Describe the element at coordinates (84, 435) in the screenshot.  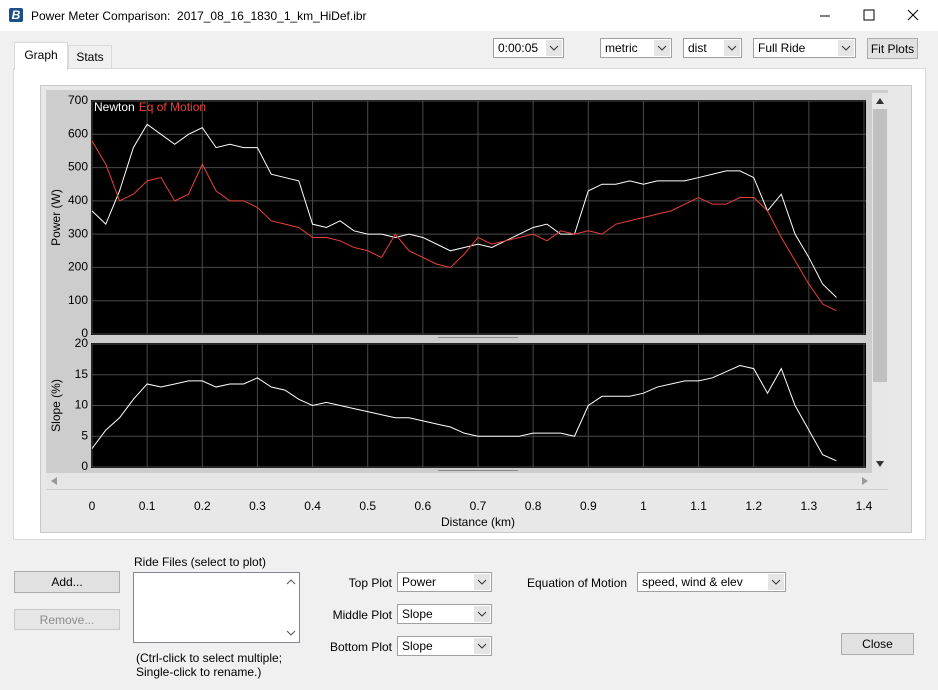
I see `y-tick-label: 5` at that location.